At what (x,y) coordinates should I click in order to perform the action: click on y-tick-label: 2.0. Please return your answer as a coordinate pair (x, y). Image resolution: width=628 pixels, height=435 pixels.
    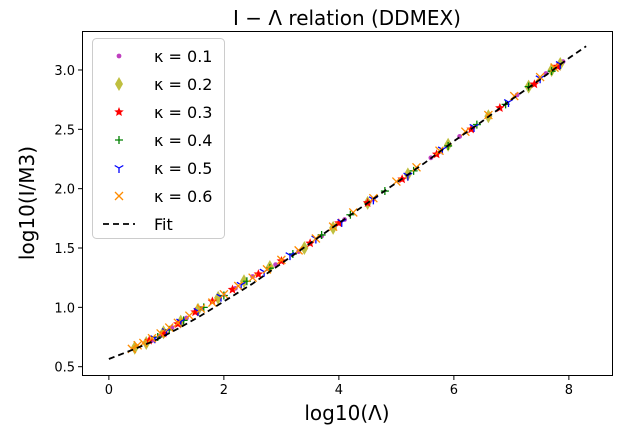
    Looking at the image, I should click on (64, 190).